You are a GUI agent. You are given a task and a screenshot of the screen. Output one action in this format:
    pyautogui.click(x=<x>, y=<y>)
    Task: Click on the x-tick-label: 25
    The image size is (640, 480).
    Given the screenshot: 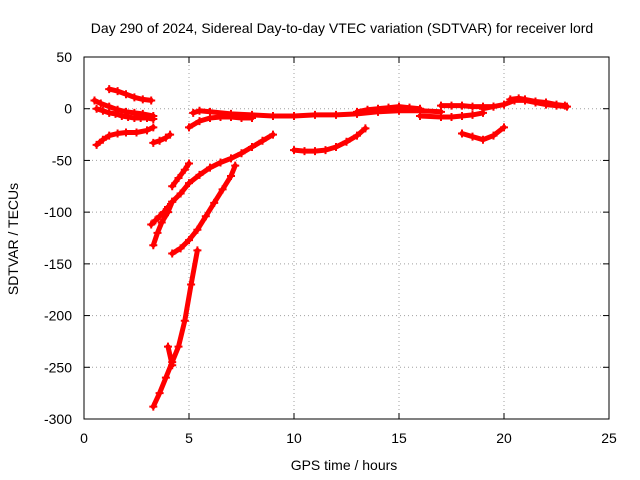 What is the action you would take?
    pyautogui.click(x=609, y=438)
    